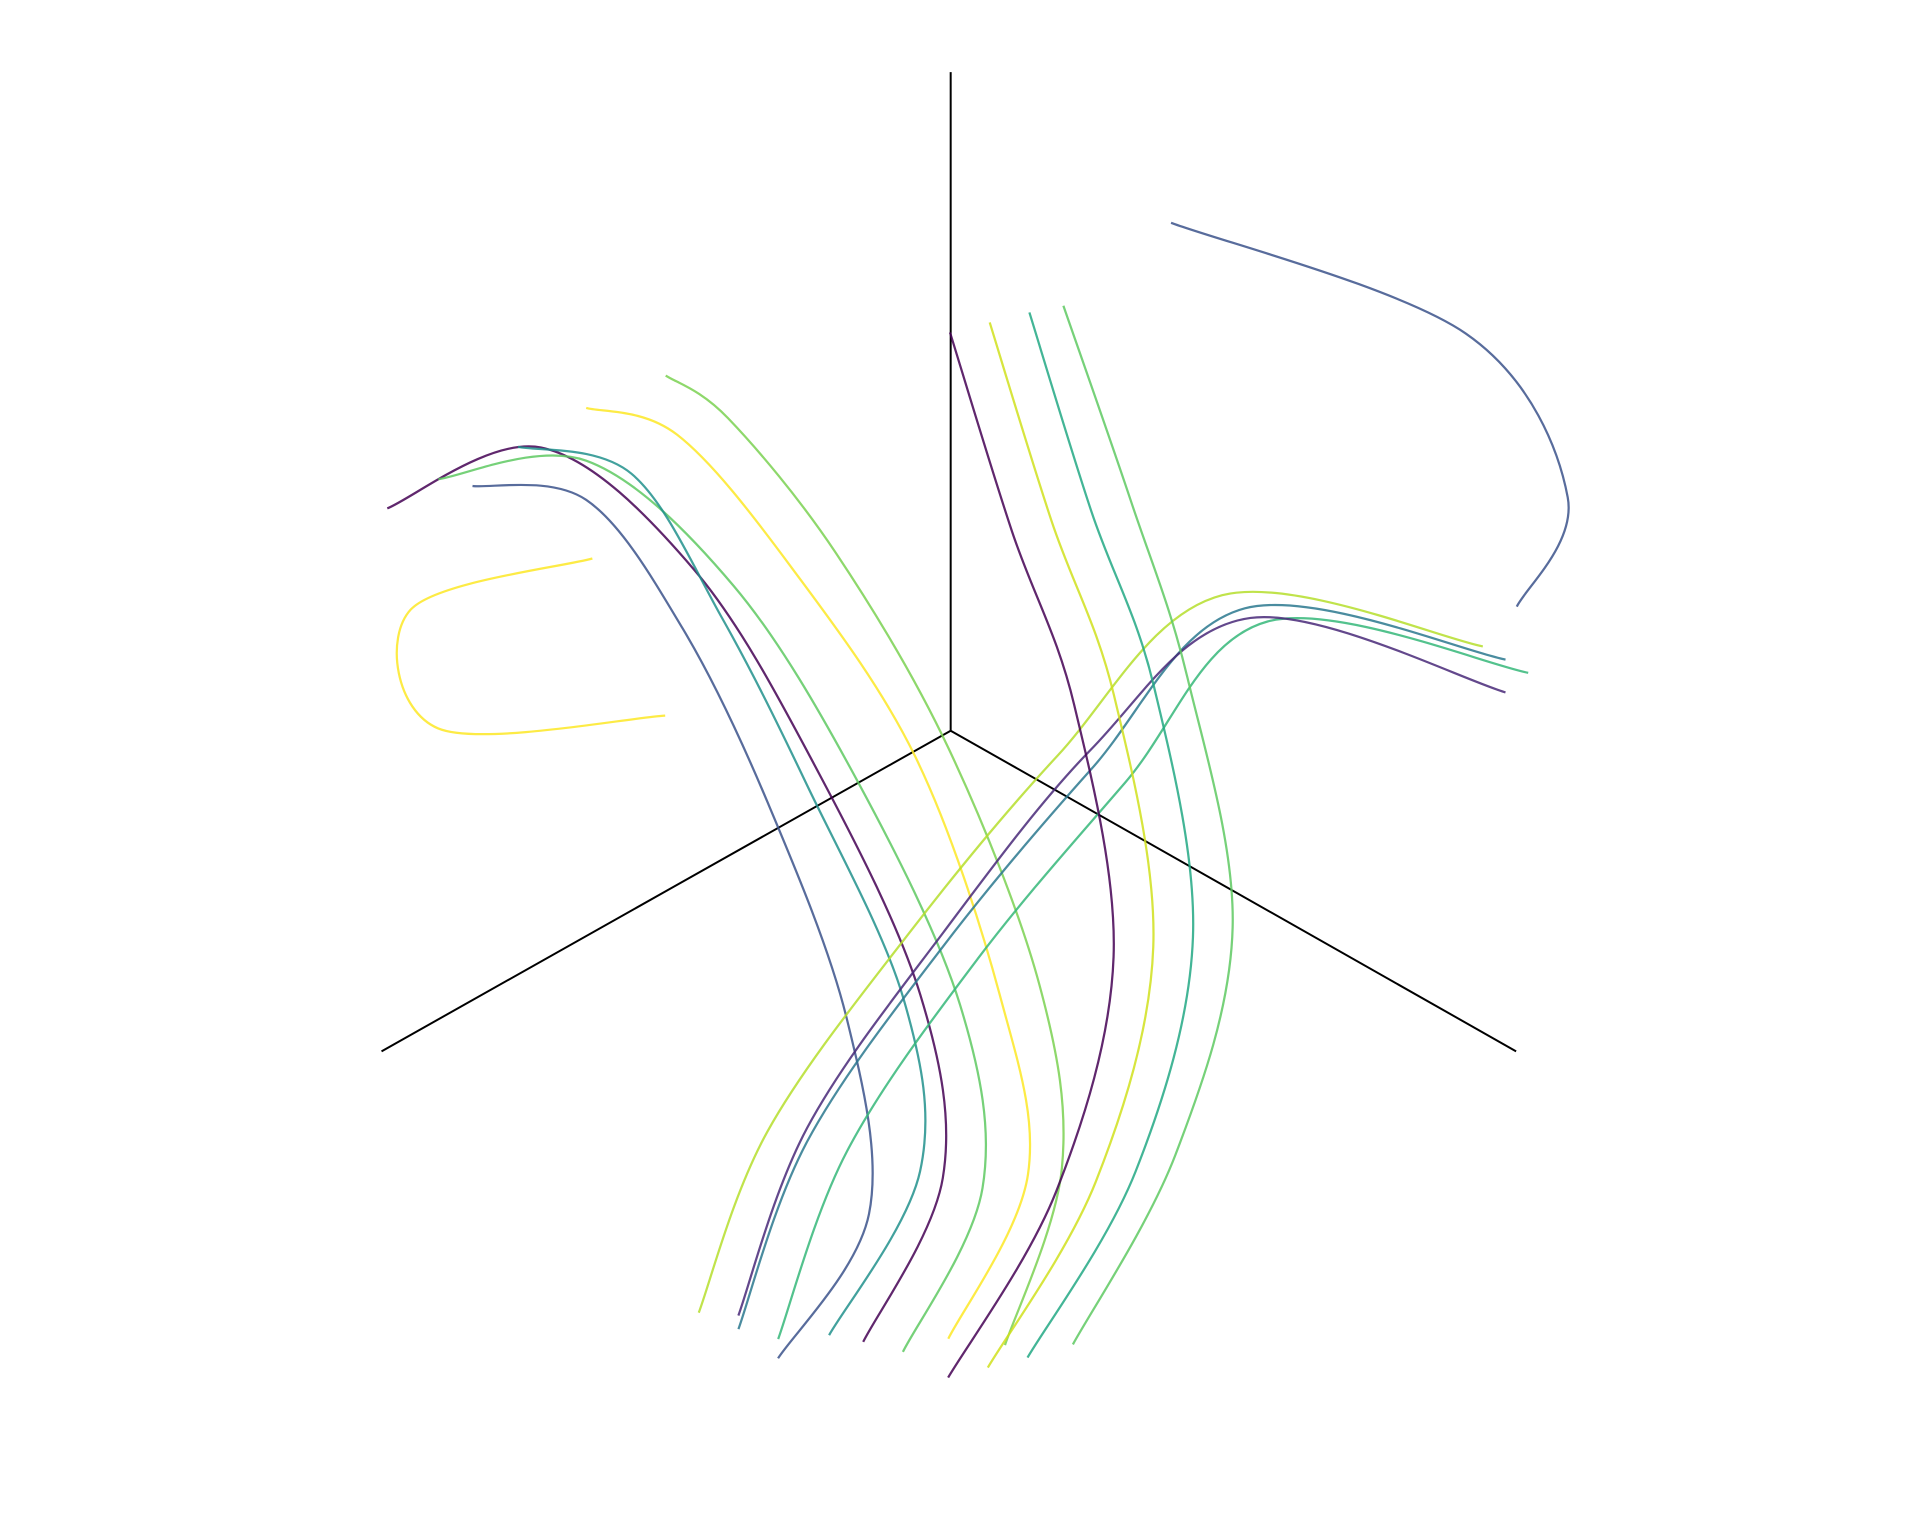 The width and height of the screenshot is (1920, 1536). What do you see at coordinates (666, 891) in the screenshot?
I see `x-axis` at bounding box center [666, 891].